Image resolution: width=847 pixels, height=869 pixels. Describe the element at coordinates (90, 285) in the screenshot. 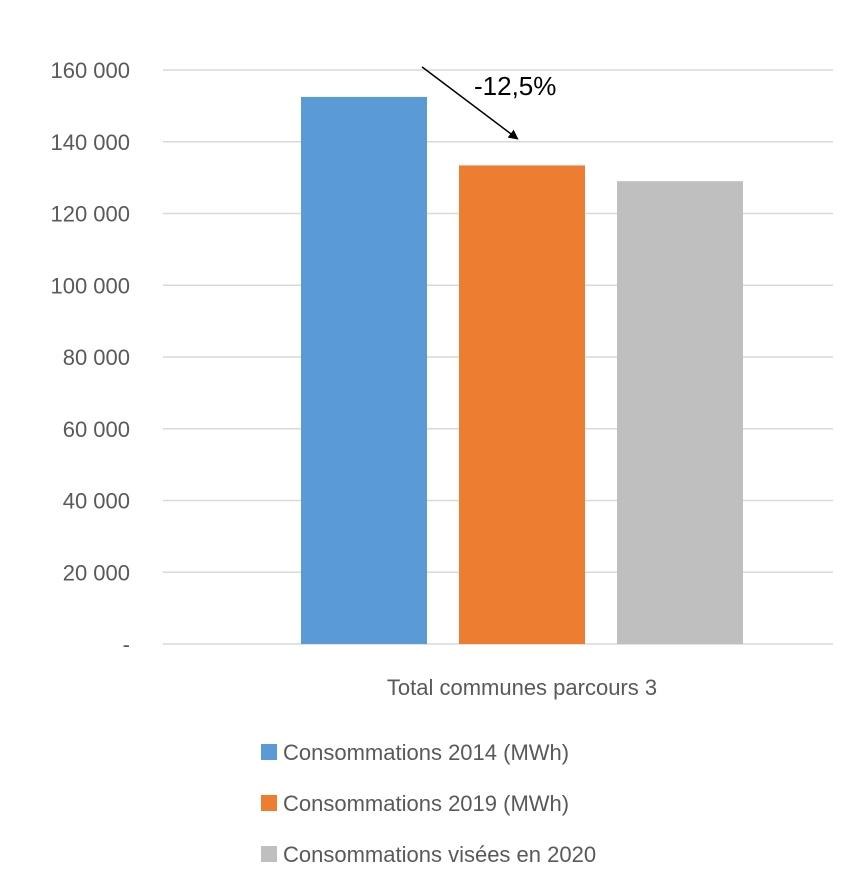

I see `y-tick-label: 100 000` at that location.